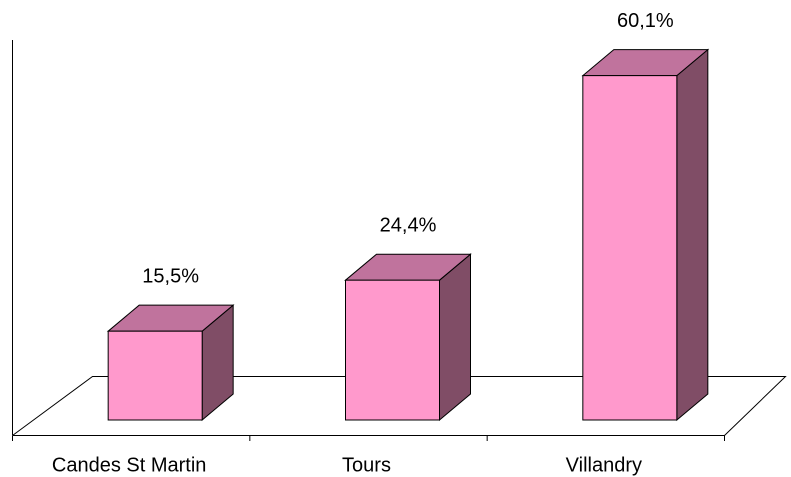 The height and width of the screenshot is (477, 791). What do you see at coordinates (366, 465) in the screenshot?
I see `x-tick-label: Tours` at bounding box center [366, 465].